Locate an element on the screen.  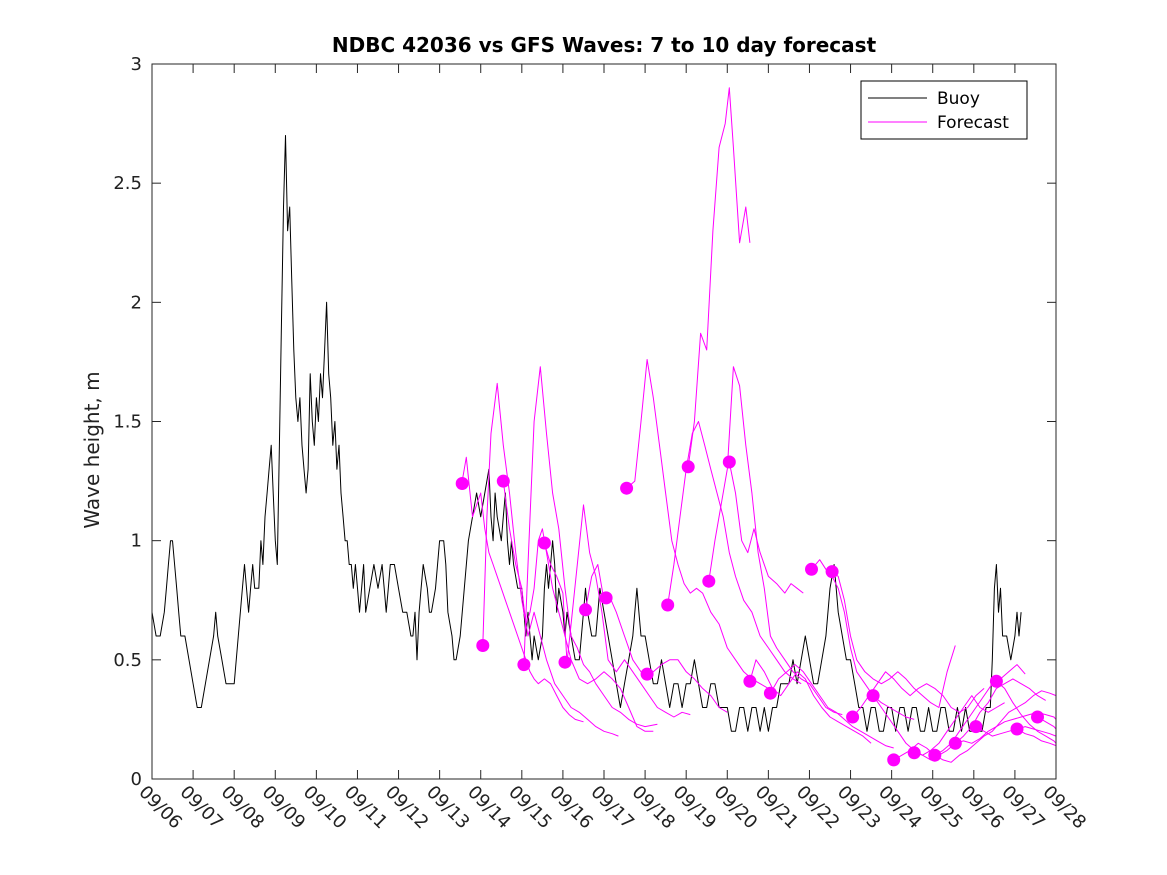
x-tick-label-15: 09/21 is located at coordinates (777, 808).